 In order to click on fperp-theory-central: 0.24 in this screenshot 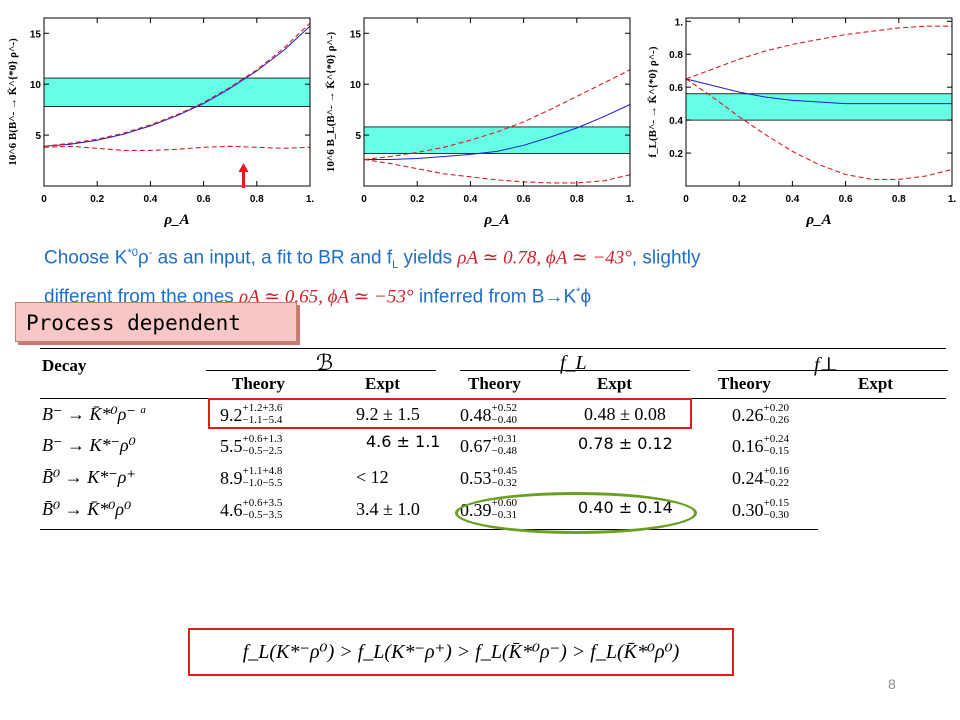, I will do `click(748, 478)`.